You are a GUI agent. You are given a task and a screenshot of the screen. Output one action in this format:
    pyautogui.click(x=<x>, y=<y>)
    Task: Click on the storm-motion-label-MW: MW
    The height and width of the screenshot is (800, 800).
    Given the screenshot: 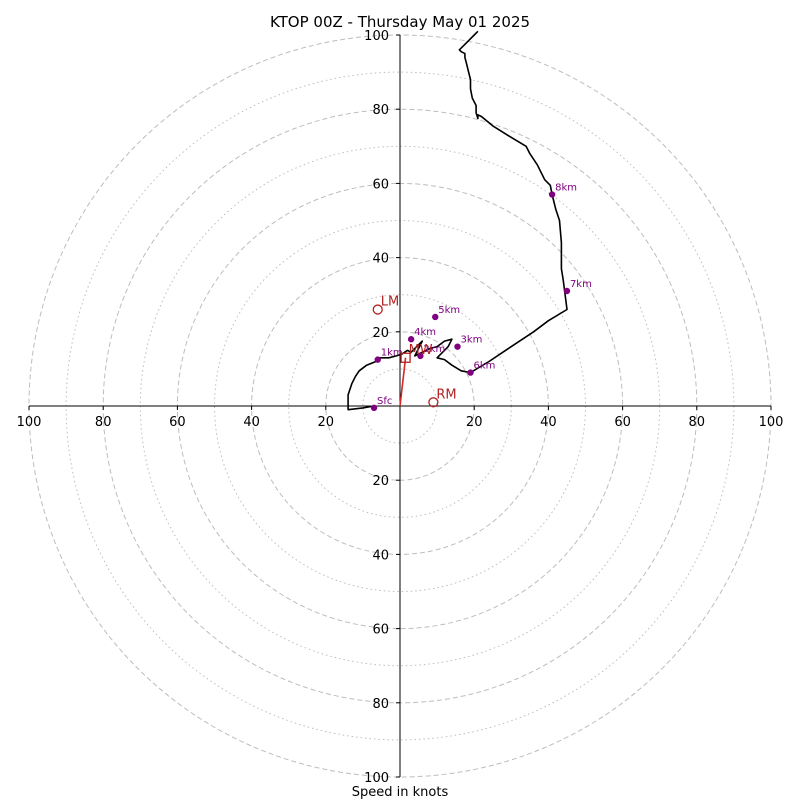 What is the action you would take?
    pyautogui.click(x=421, y=350)
    